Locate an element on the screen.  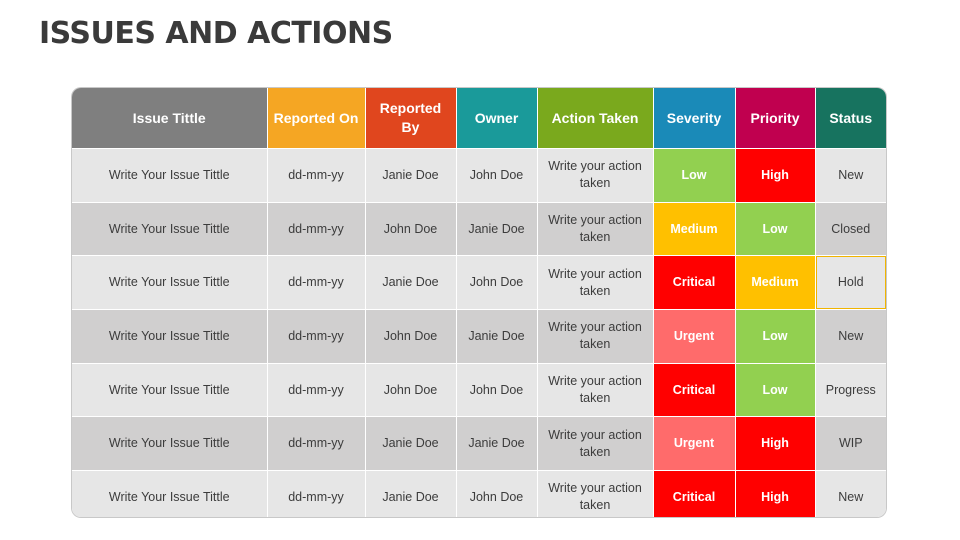
header-action-taken: Action Taken is located at coordinates (595, 118).